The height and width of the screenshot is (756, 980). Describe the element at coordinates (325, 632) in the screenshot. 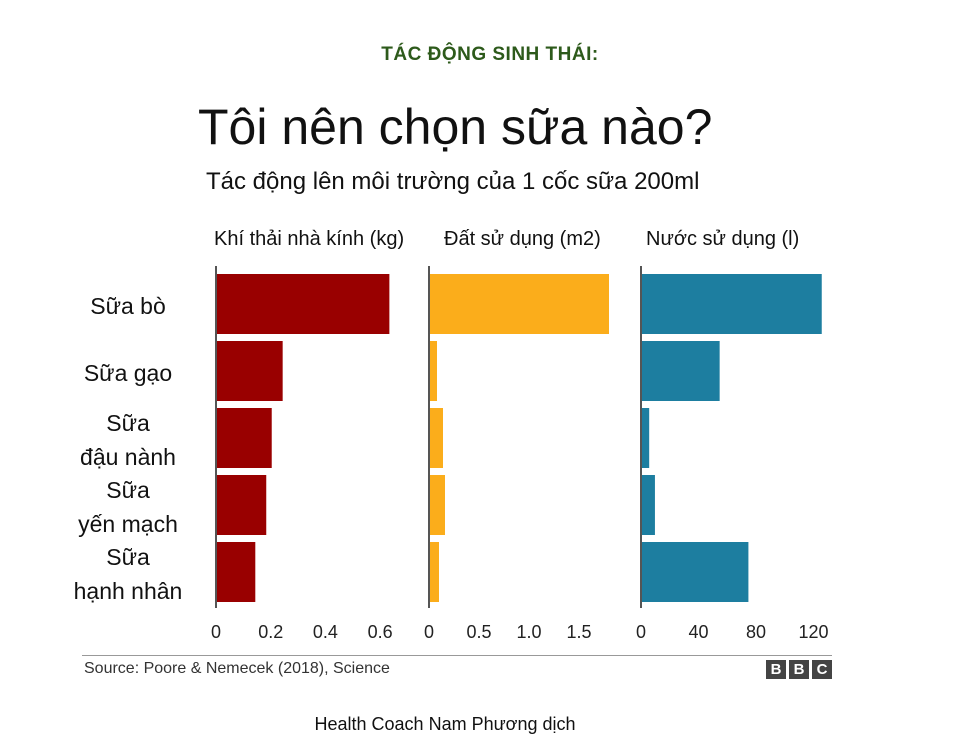

I see `tick-label: 0.4` at that location.